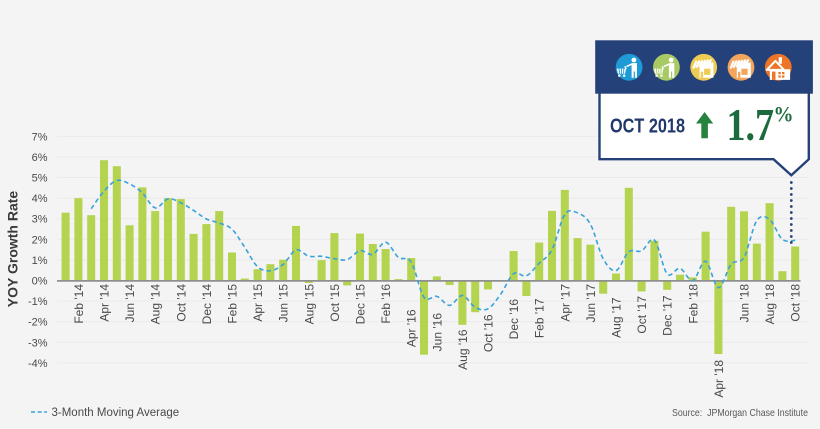 Image resolution: width=820 pixels, height=429 pixels. I want to click on svg-text: 4%, so click(40, 199).